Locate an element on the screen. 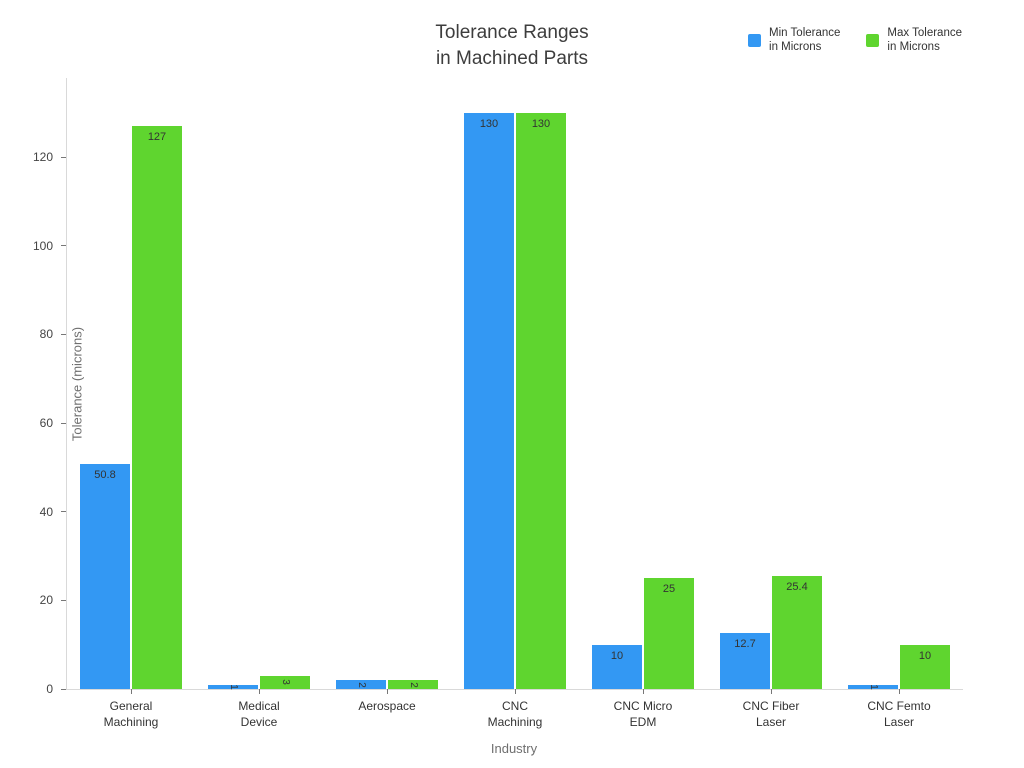 The image size is (1024, 768). y-tick-label: 80 is located at coordinates (46, 334).